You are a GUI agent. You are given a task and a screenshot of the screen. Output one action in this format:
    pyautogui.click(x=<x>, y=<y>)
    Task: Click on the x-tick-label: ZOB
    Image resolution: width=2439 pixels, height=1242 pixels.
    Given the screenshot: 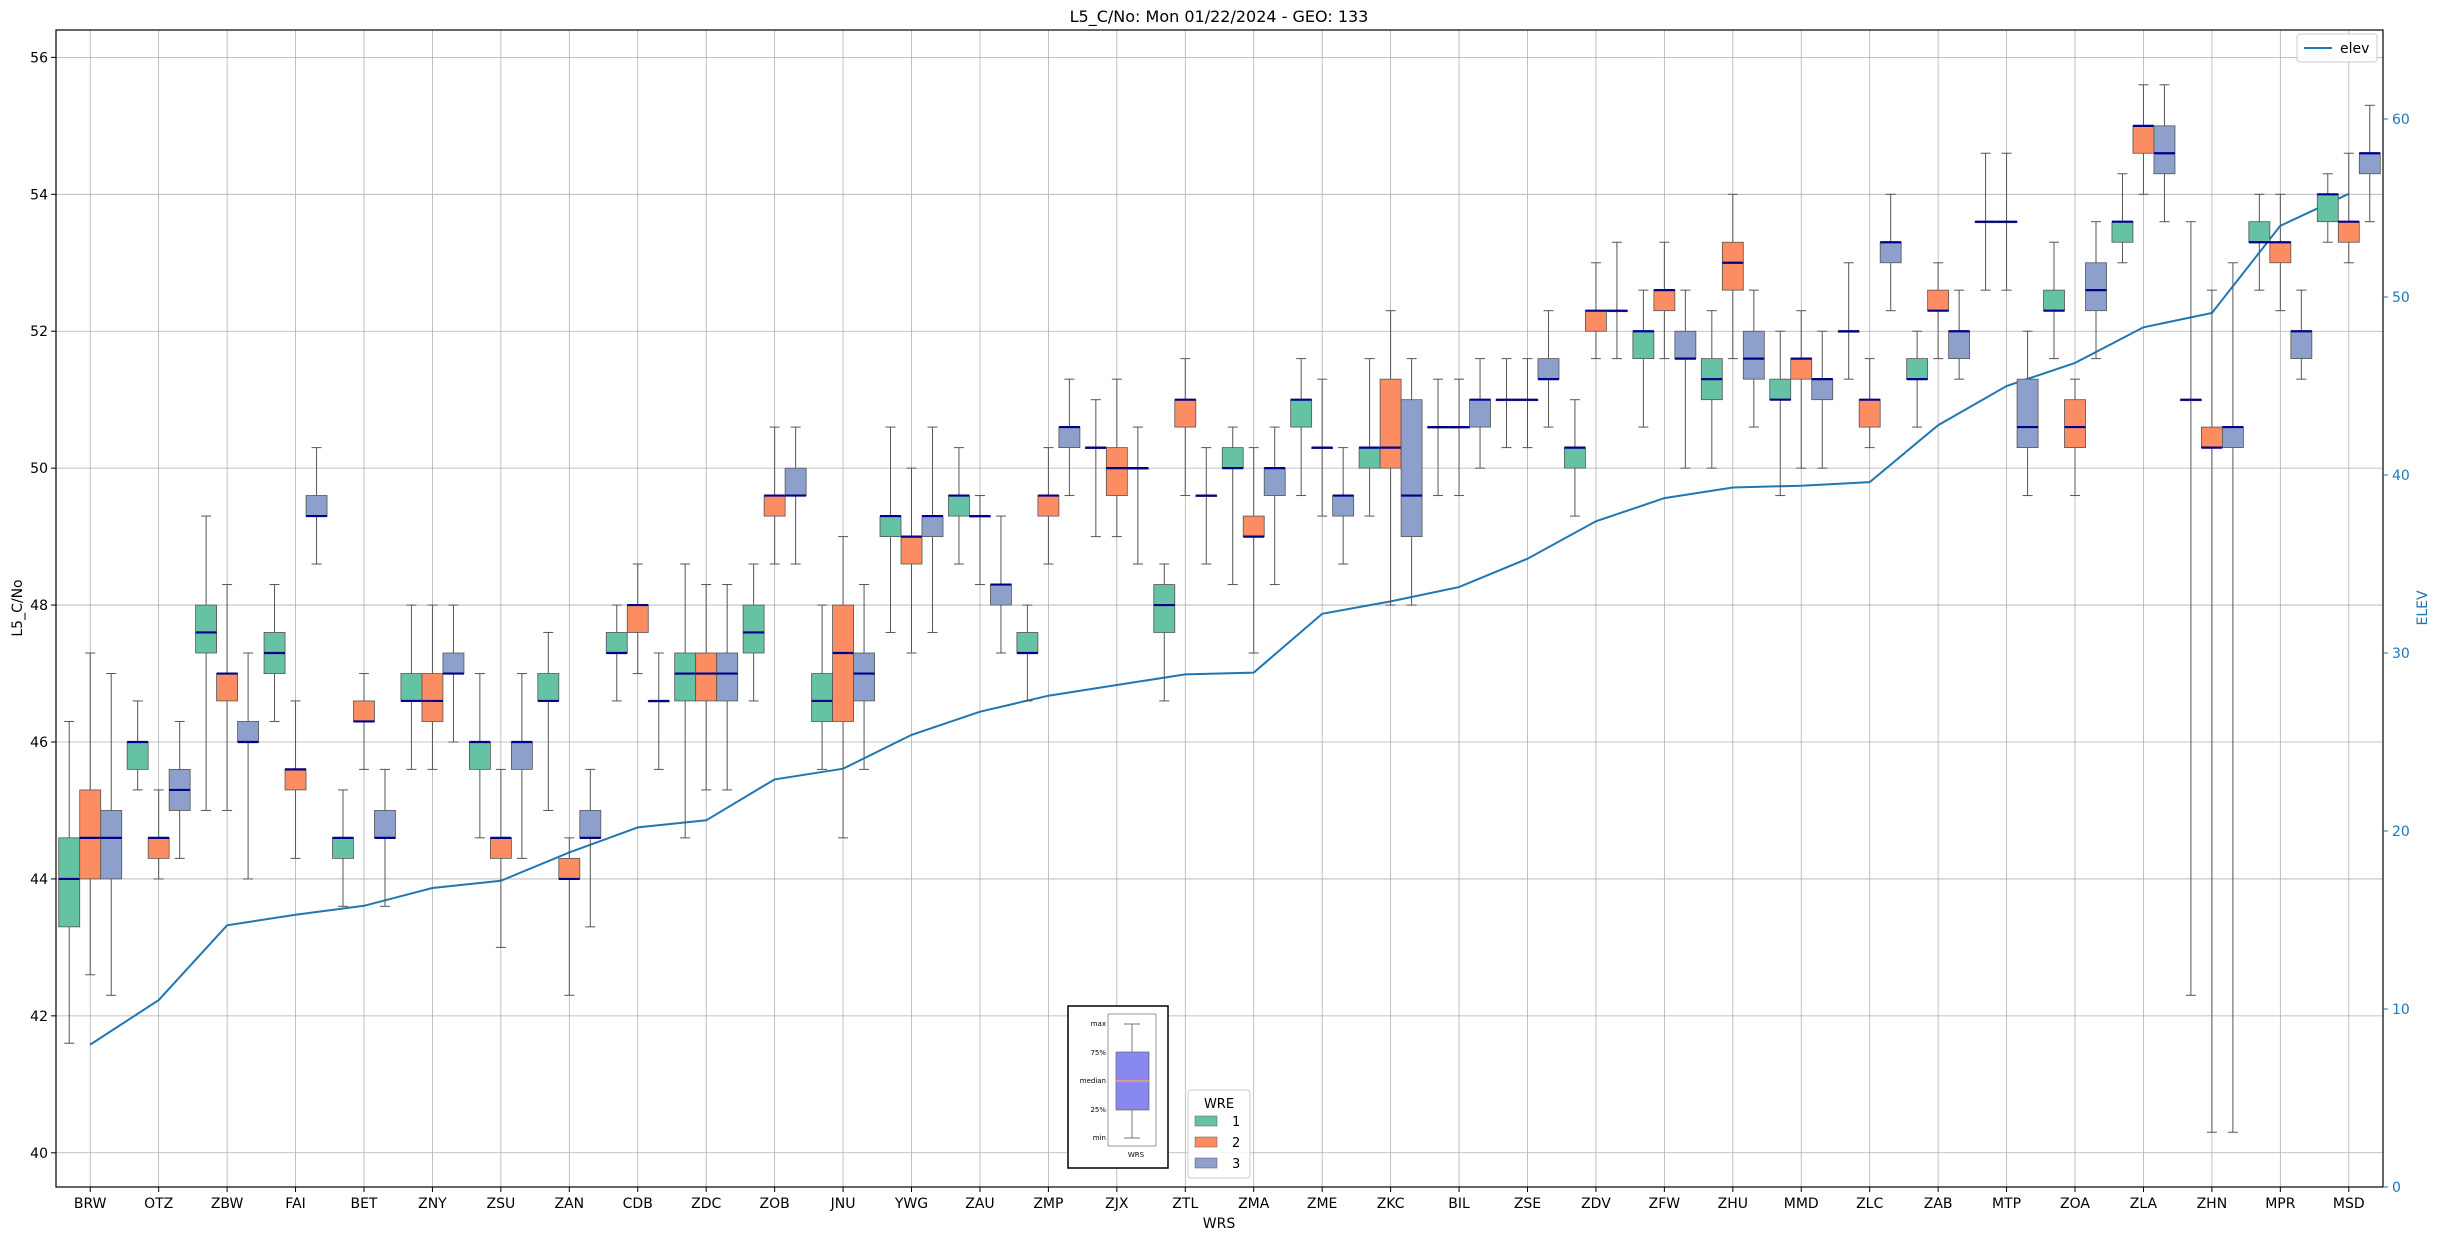 What is the action you would take?
    pyautogui.click(x=775, y=1204)
    